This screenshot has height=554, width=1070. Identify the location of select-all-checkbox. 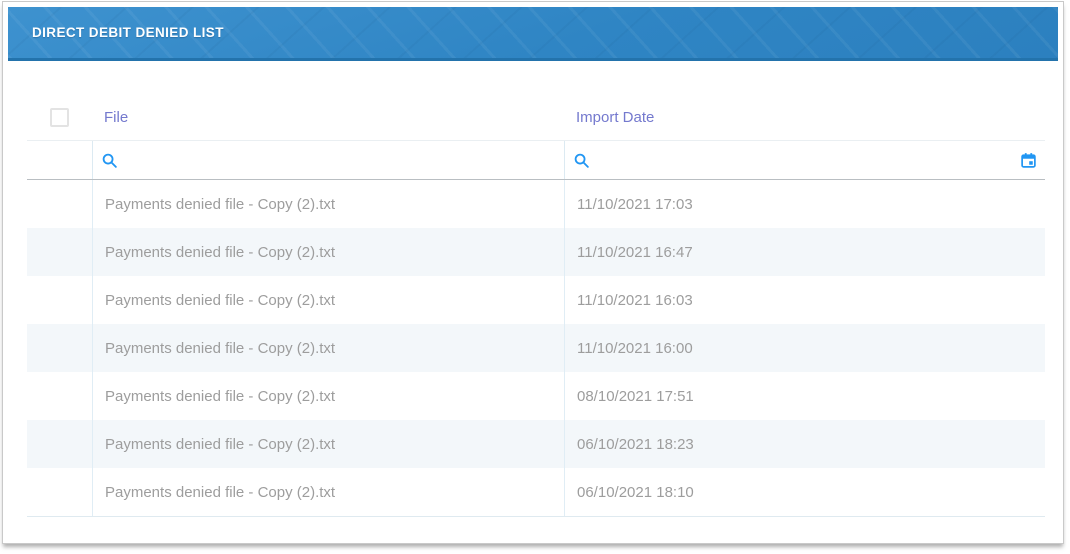
(59, 117).